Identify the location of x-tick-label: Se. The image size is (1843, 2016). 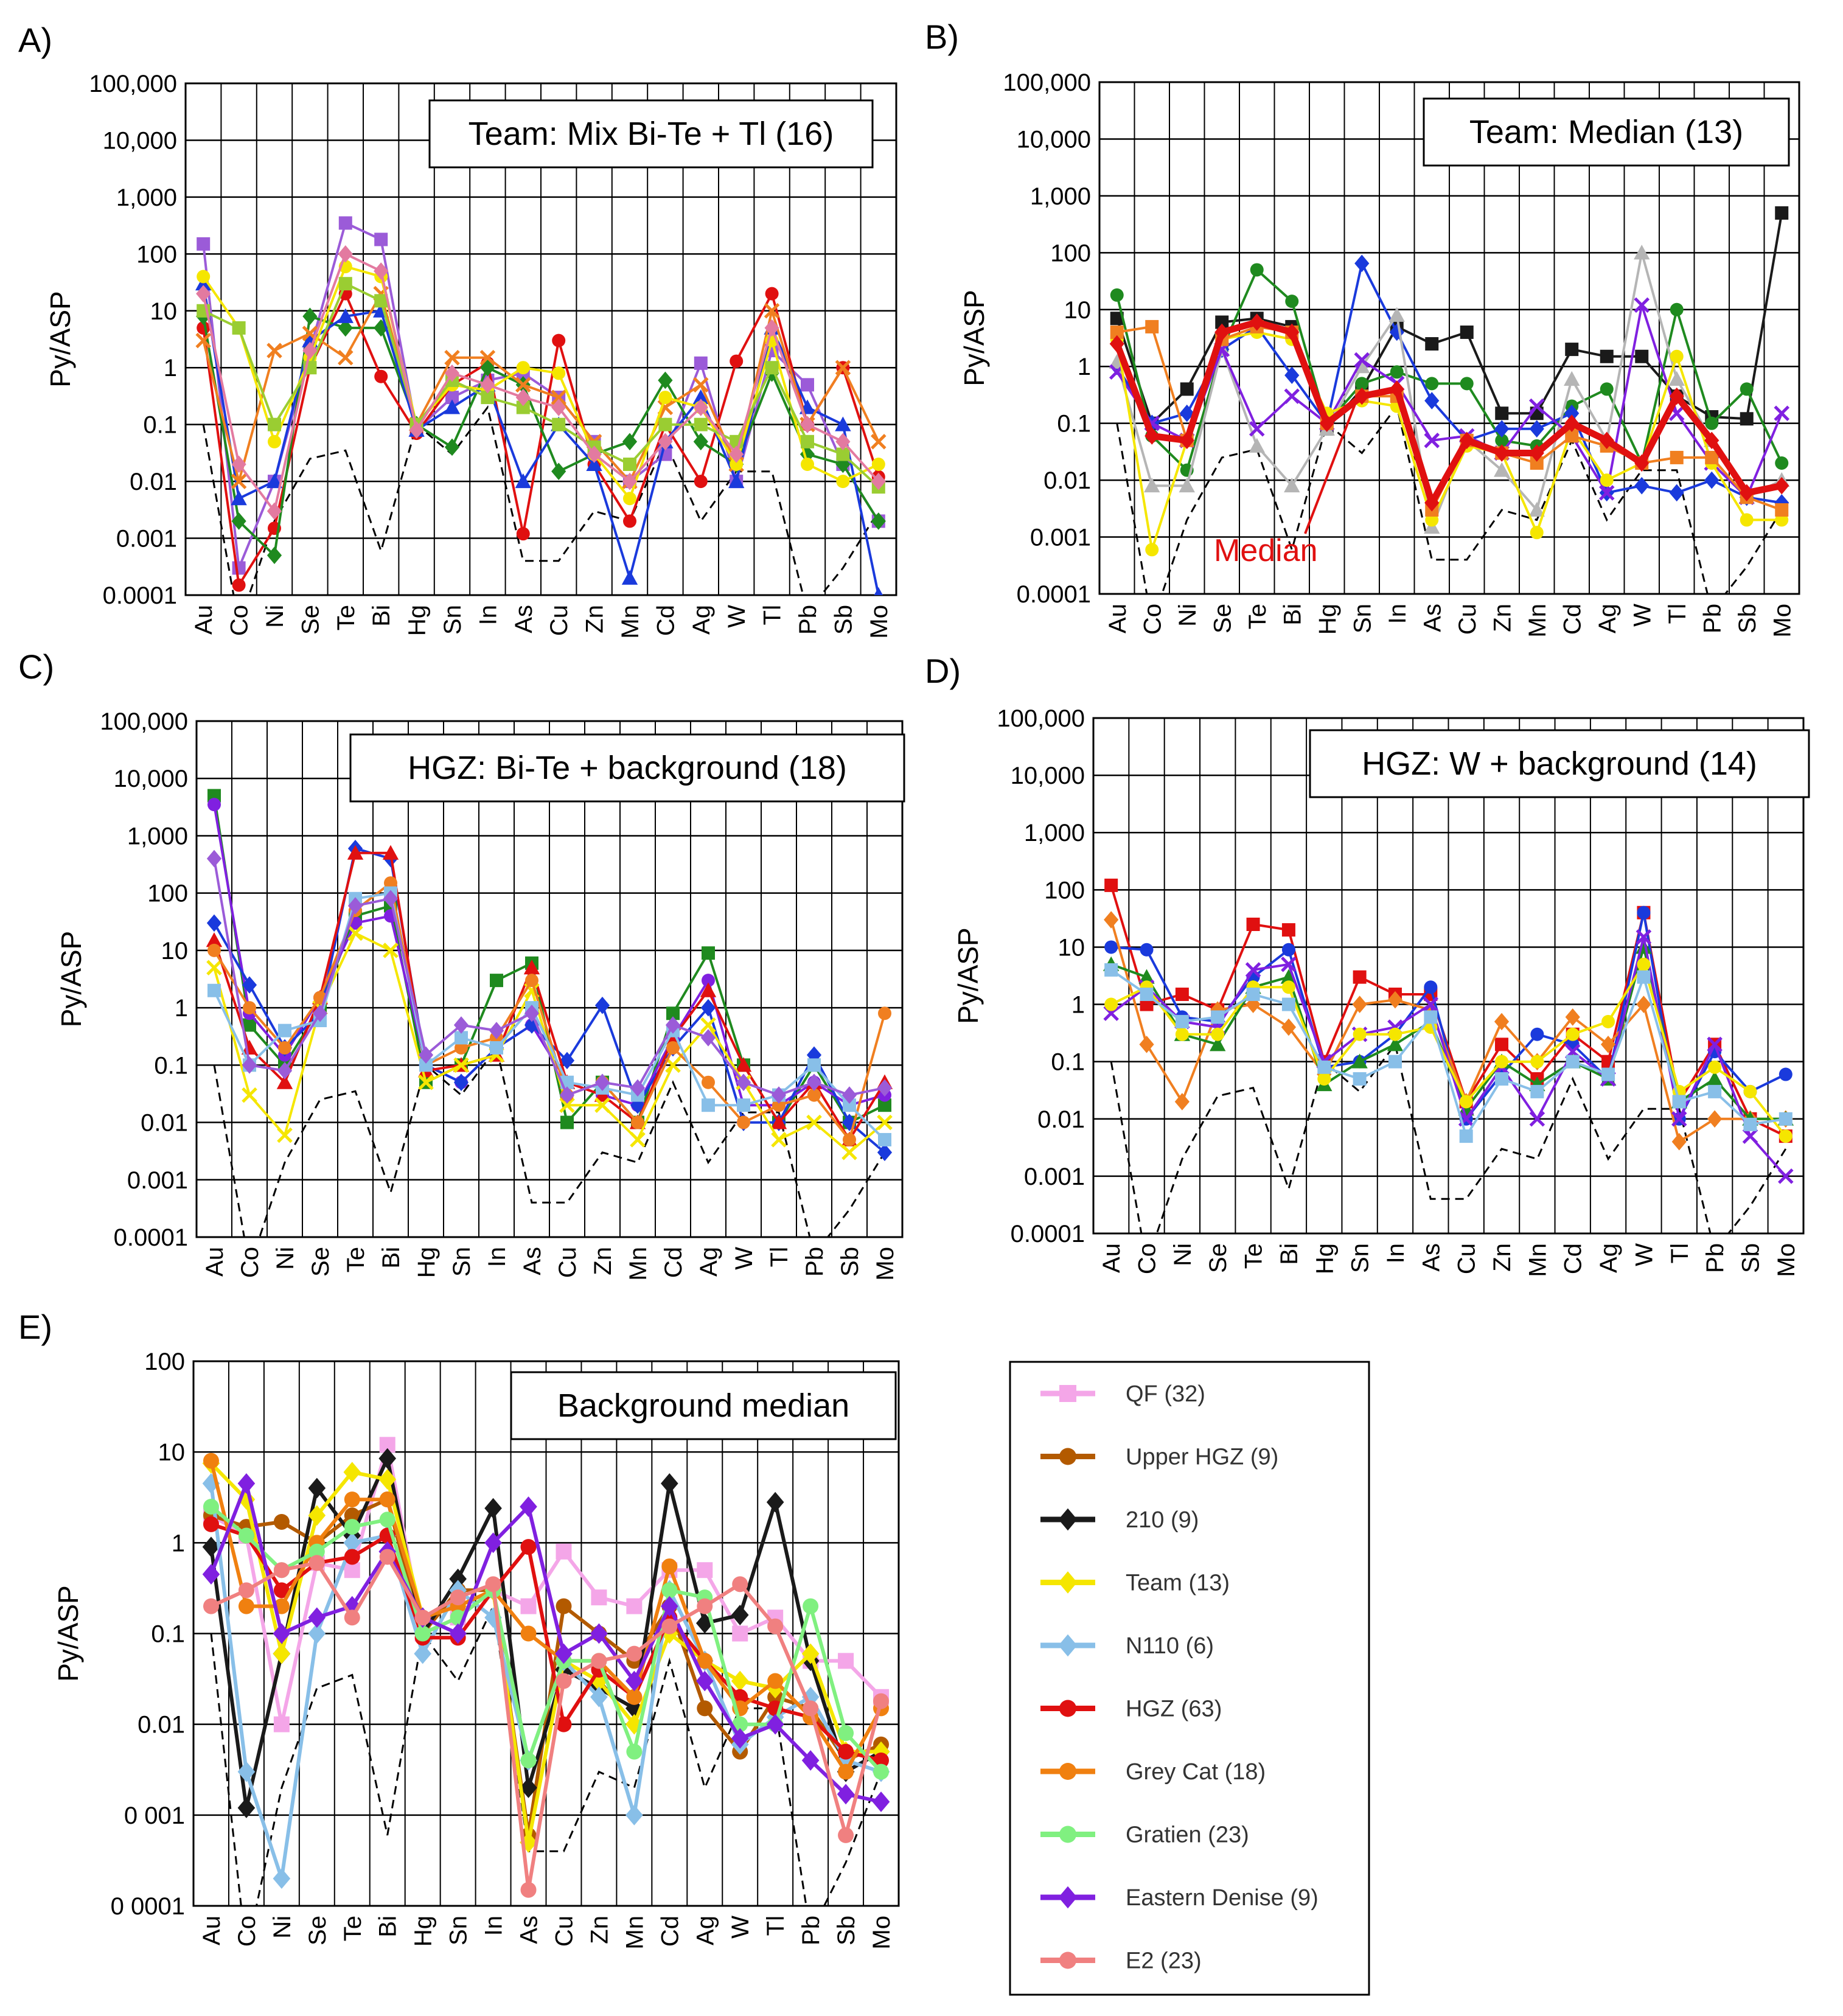
(320, 1262).